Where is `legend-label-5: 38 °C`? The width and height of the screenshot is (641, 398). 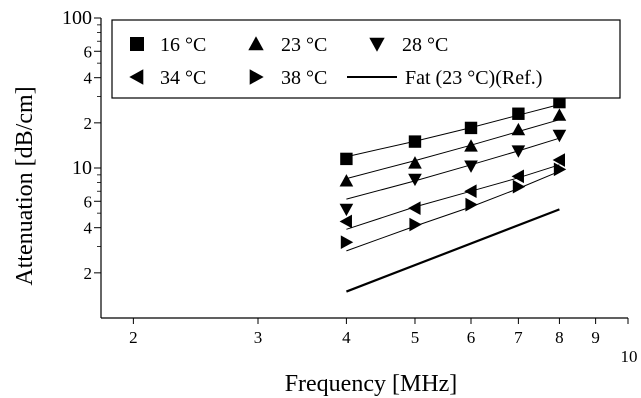 legend-label-5: 38 °C is located at coordinates (304, 78).